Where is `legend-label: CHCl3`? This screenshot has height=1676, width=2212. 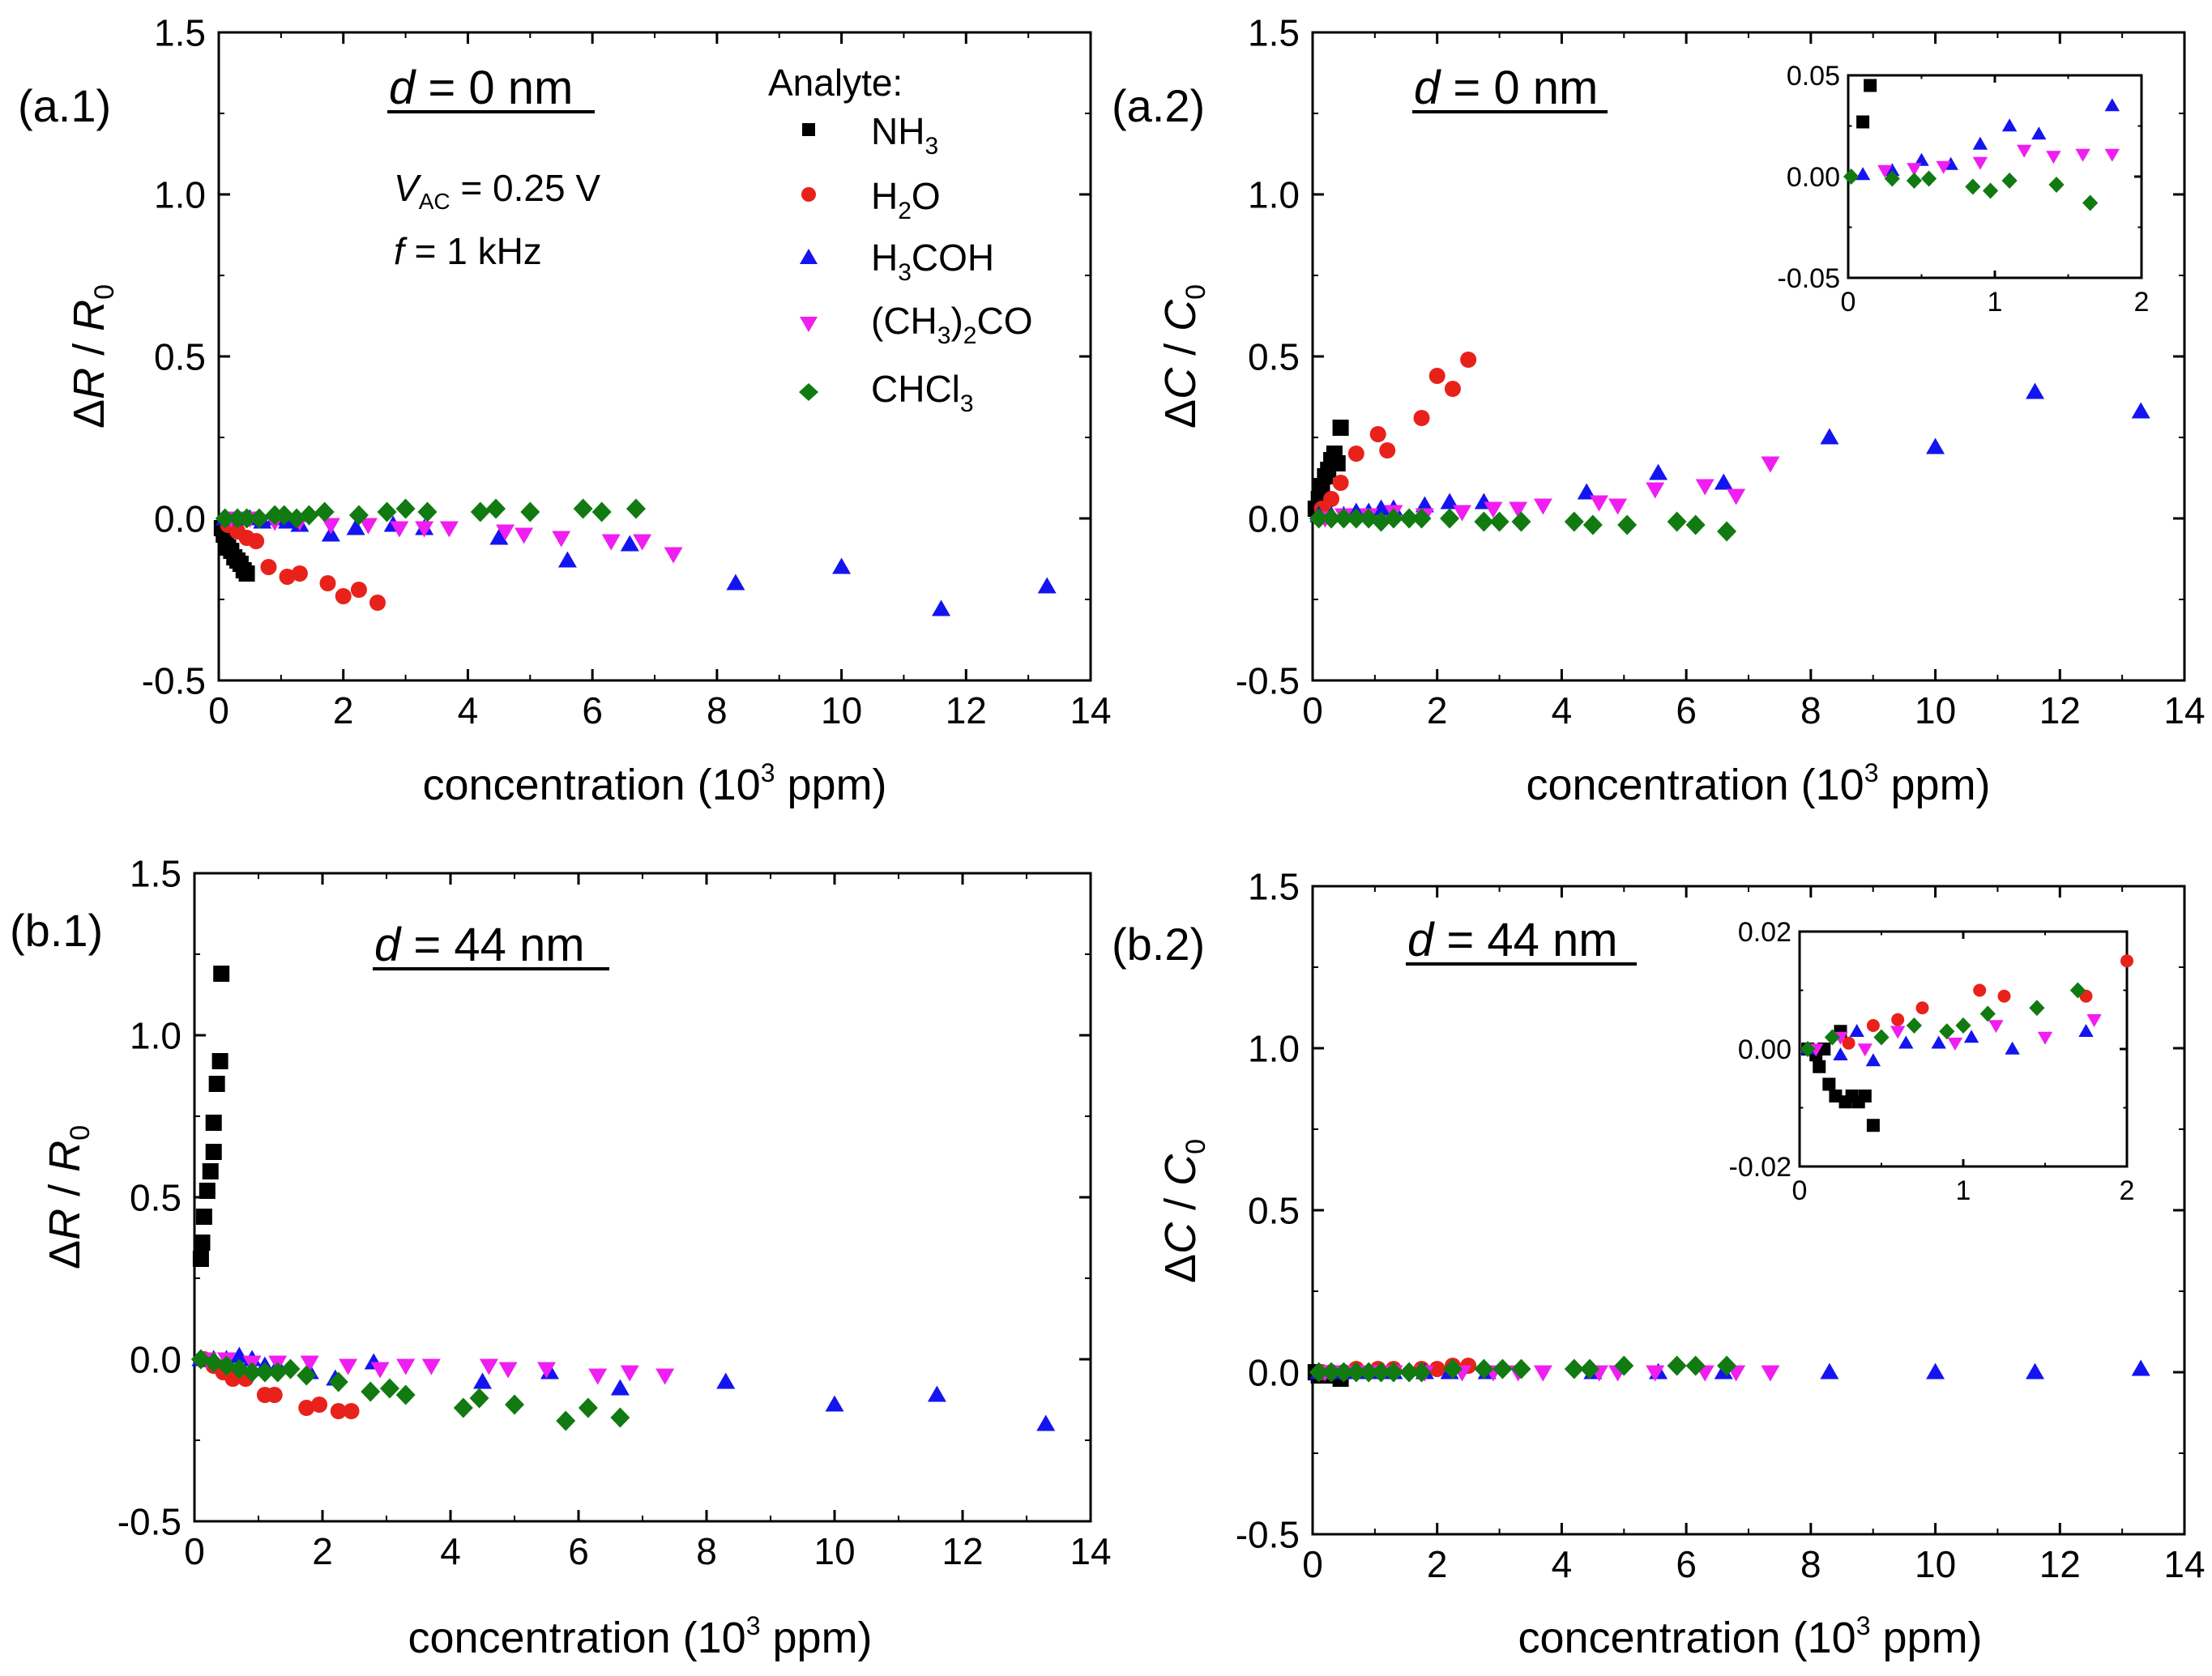
legend-label: CHCl3 is located at coordinates (922, 392).